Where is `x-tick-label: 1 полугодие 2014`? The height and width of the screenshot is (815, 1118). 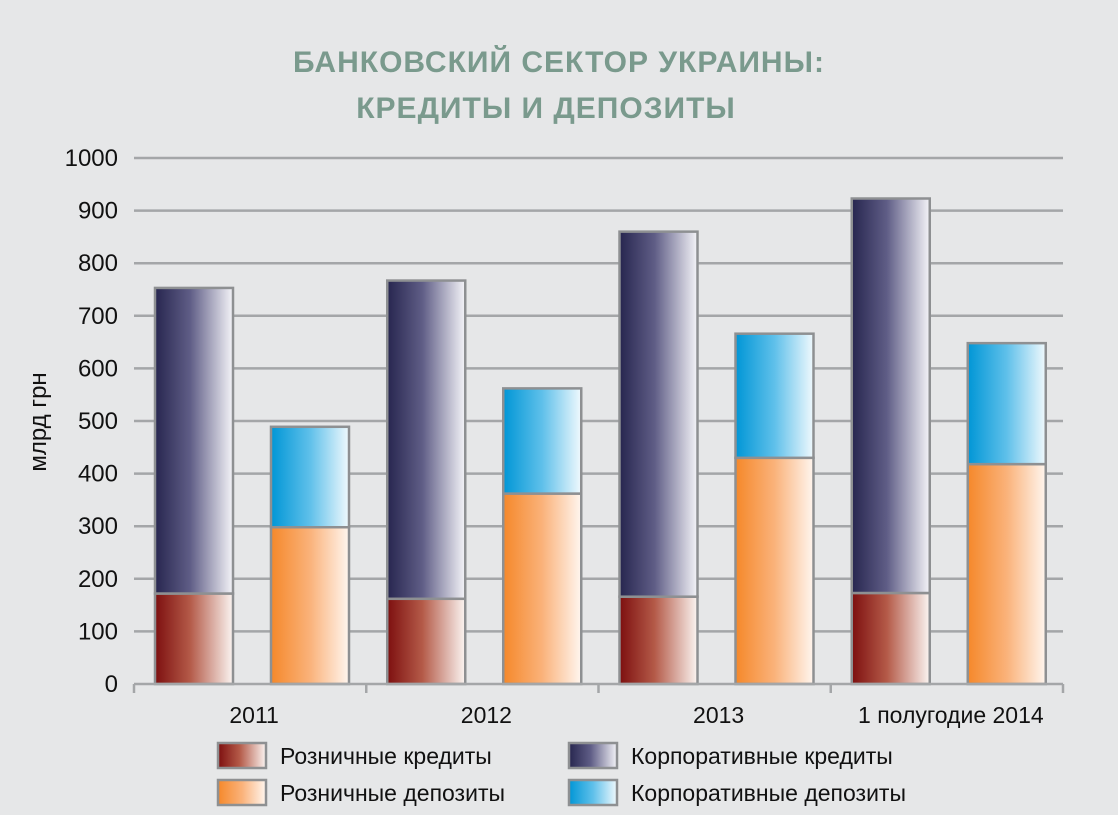 x-tick-label: 1 полугодие 2014 is located at coordinates (951, 715).